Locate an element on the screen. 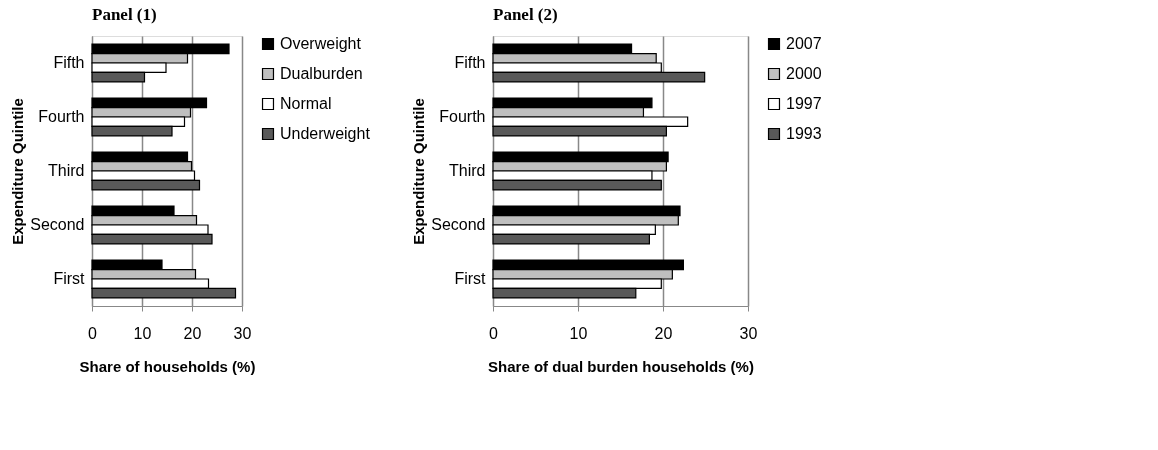 The height and width of the screenshot is (450, 1158). legend-label: 2007 is located at coordinates (804, 43).